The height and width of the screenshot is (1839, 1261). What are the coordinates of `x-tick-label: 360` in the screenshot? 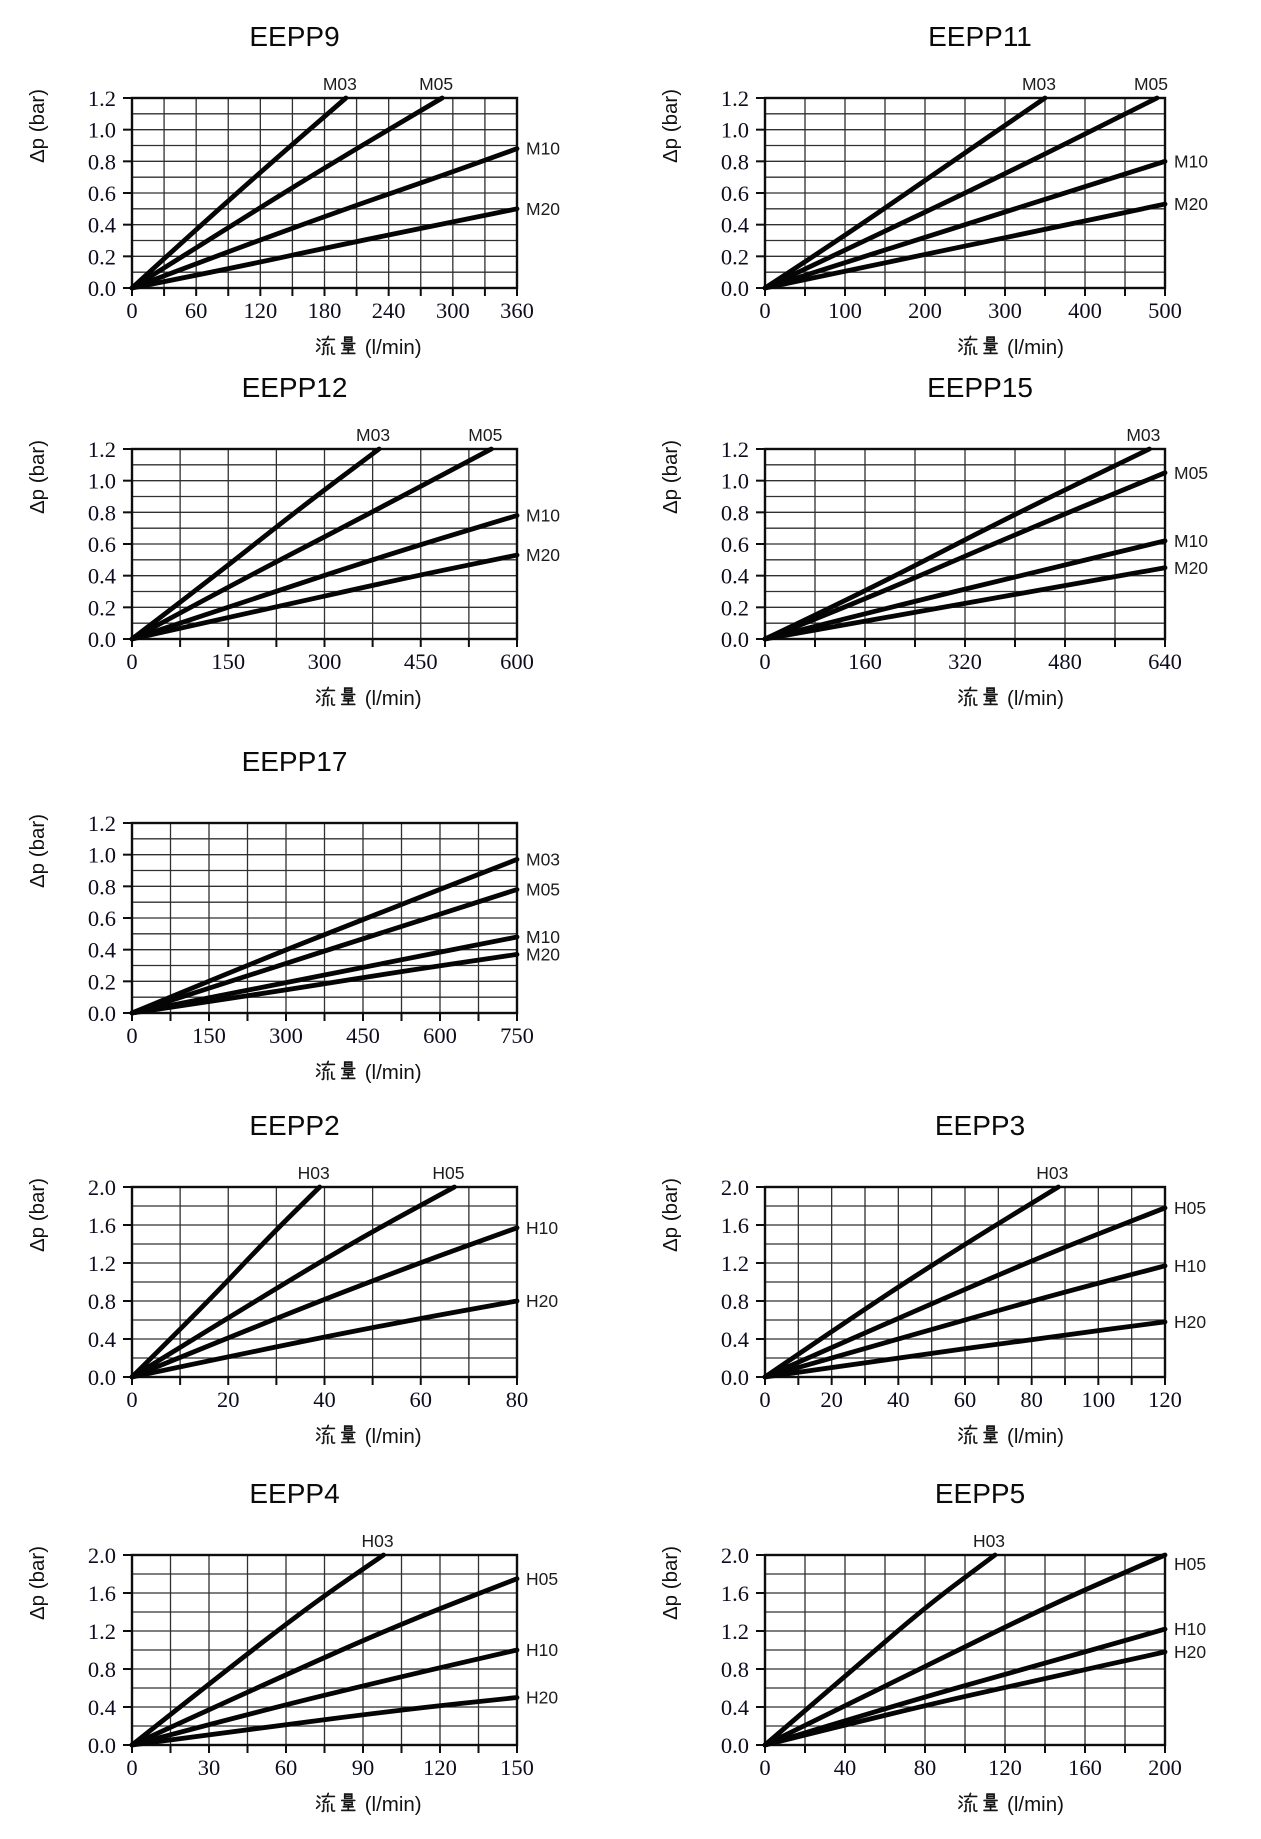 It's located at (517, 310).